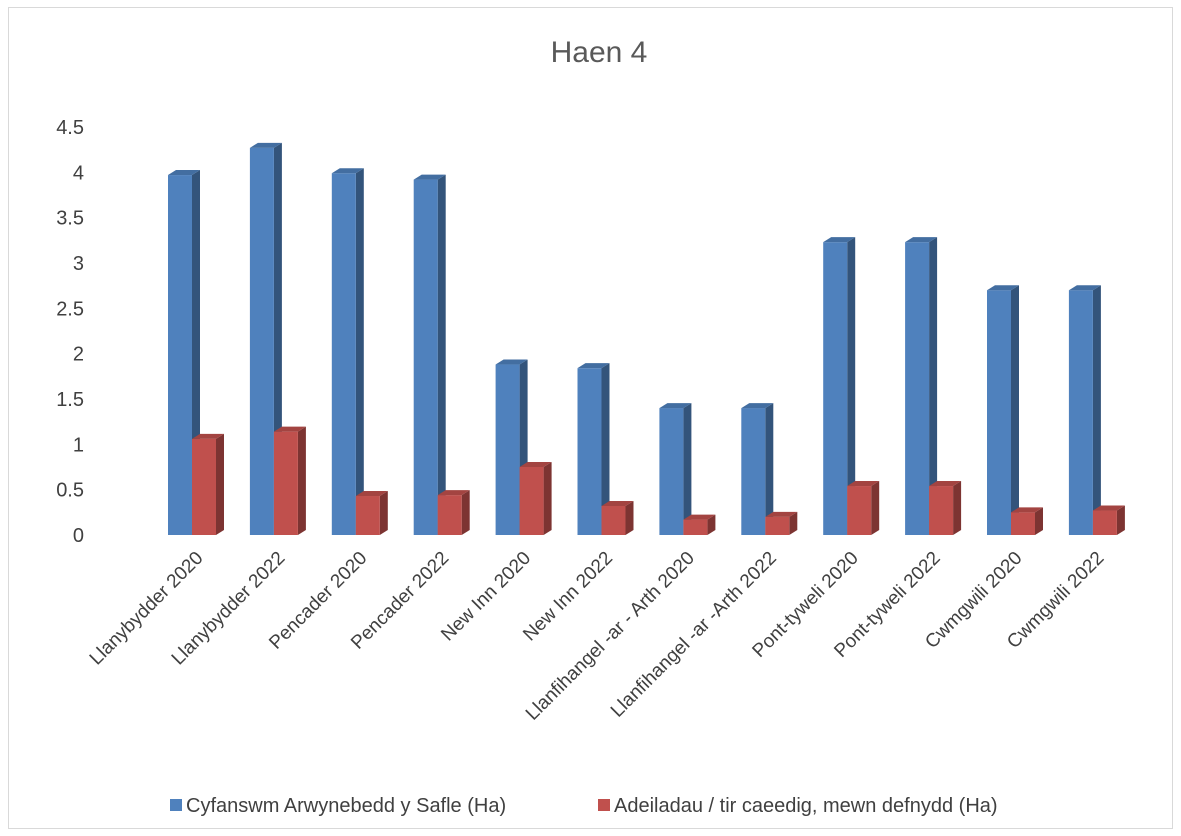 This screenshot has height=836, width=1181. What do you see at coordinates (346, 806) in the screenshot?
I see `legend-label: Cyfanswm Arwynebedd y Safle (Ha)` at bounding box center [346, 806].